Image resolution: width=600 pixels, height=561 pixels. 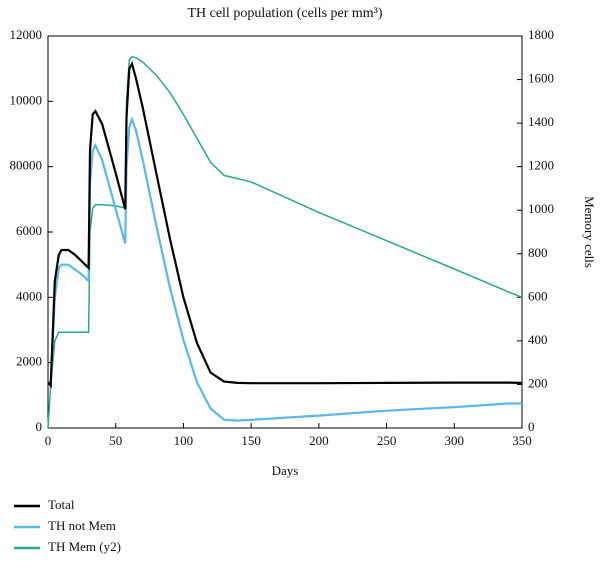 I want to click on x-axis-label: Days, so click(x=285, y=470).